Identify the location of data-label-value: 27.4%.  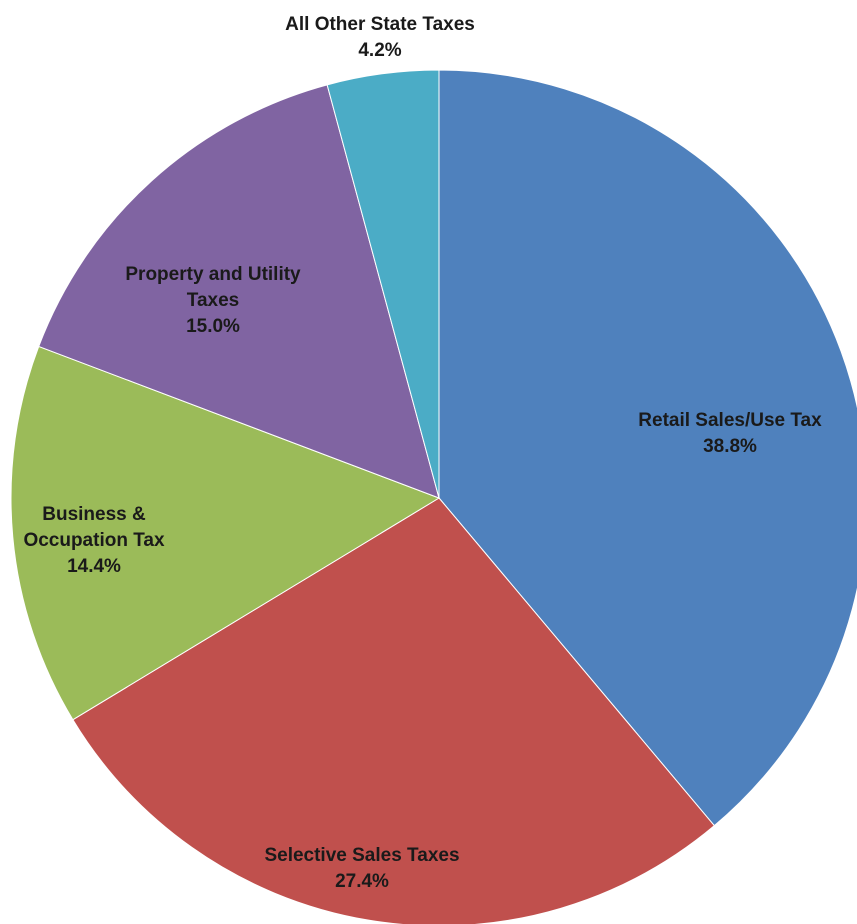
(362, 881).